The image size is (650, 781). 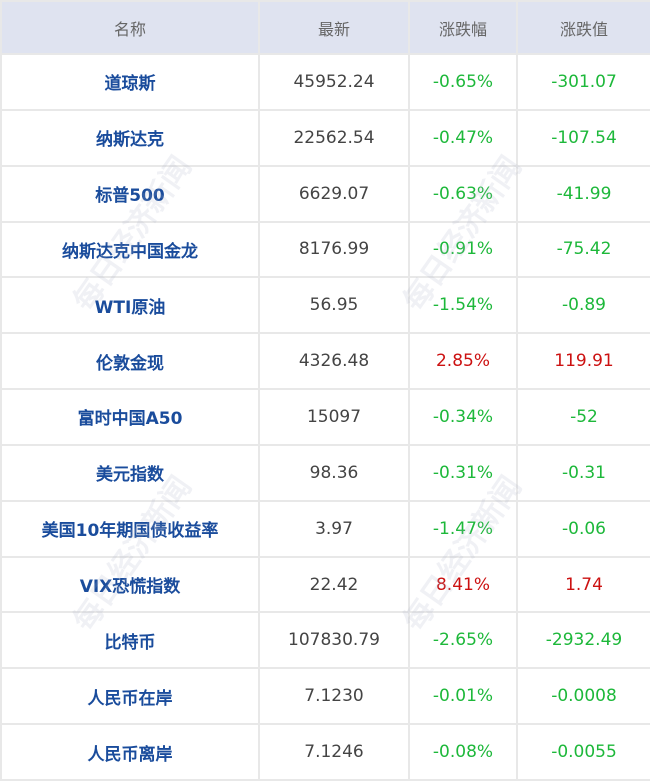 I want to click on cell-name: 美元指数, so click(x=130, y=472).